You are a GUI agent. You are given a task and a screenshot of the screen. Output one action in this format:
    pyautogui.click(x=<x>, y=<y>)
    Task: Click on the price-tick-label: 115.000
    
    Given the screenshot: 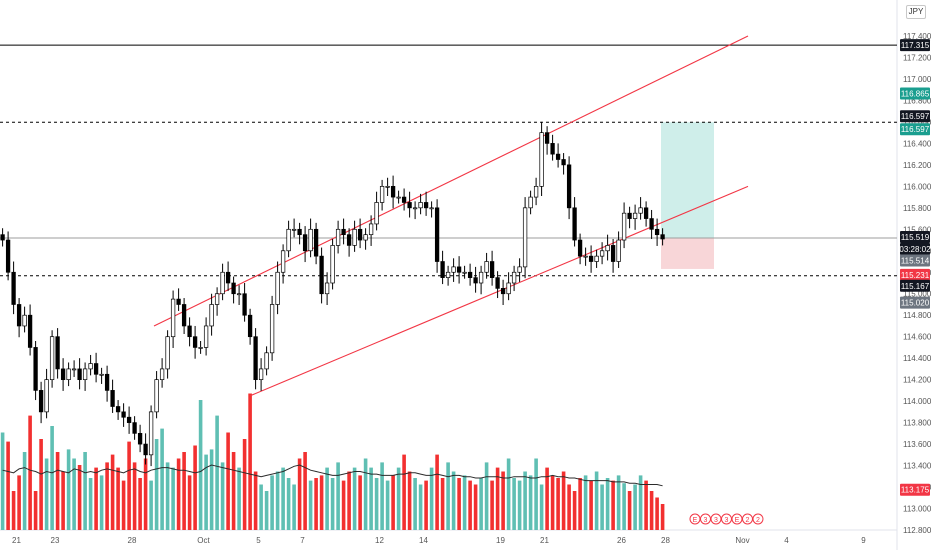 What is the action you would take?
    pyautogui.click(x=917, y=294)
    